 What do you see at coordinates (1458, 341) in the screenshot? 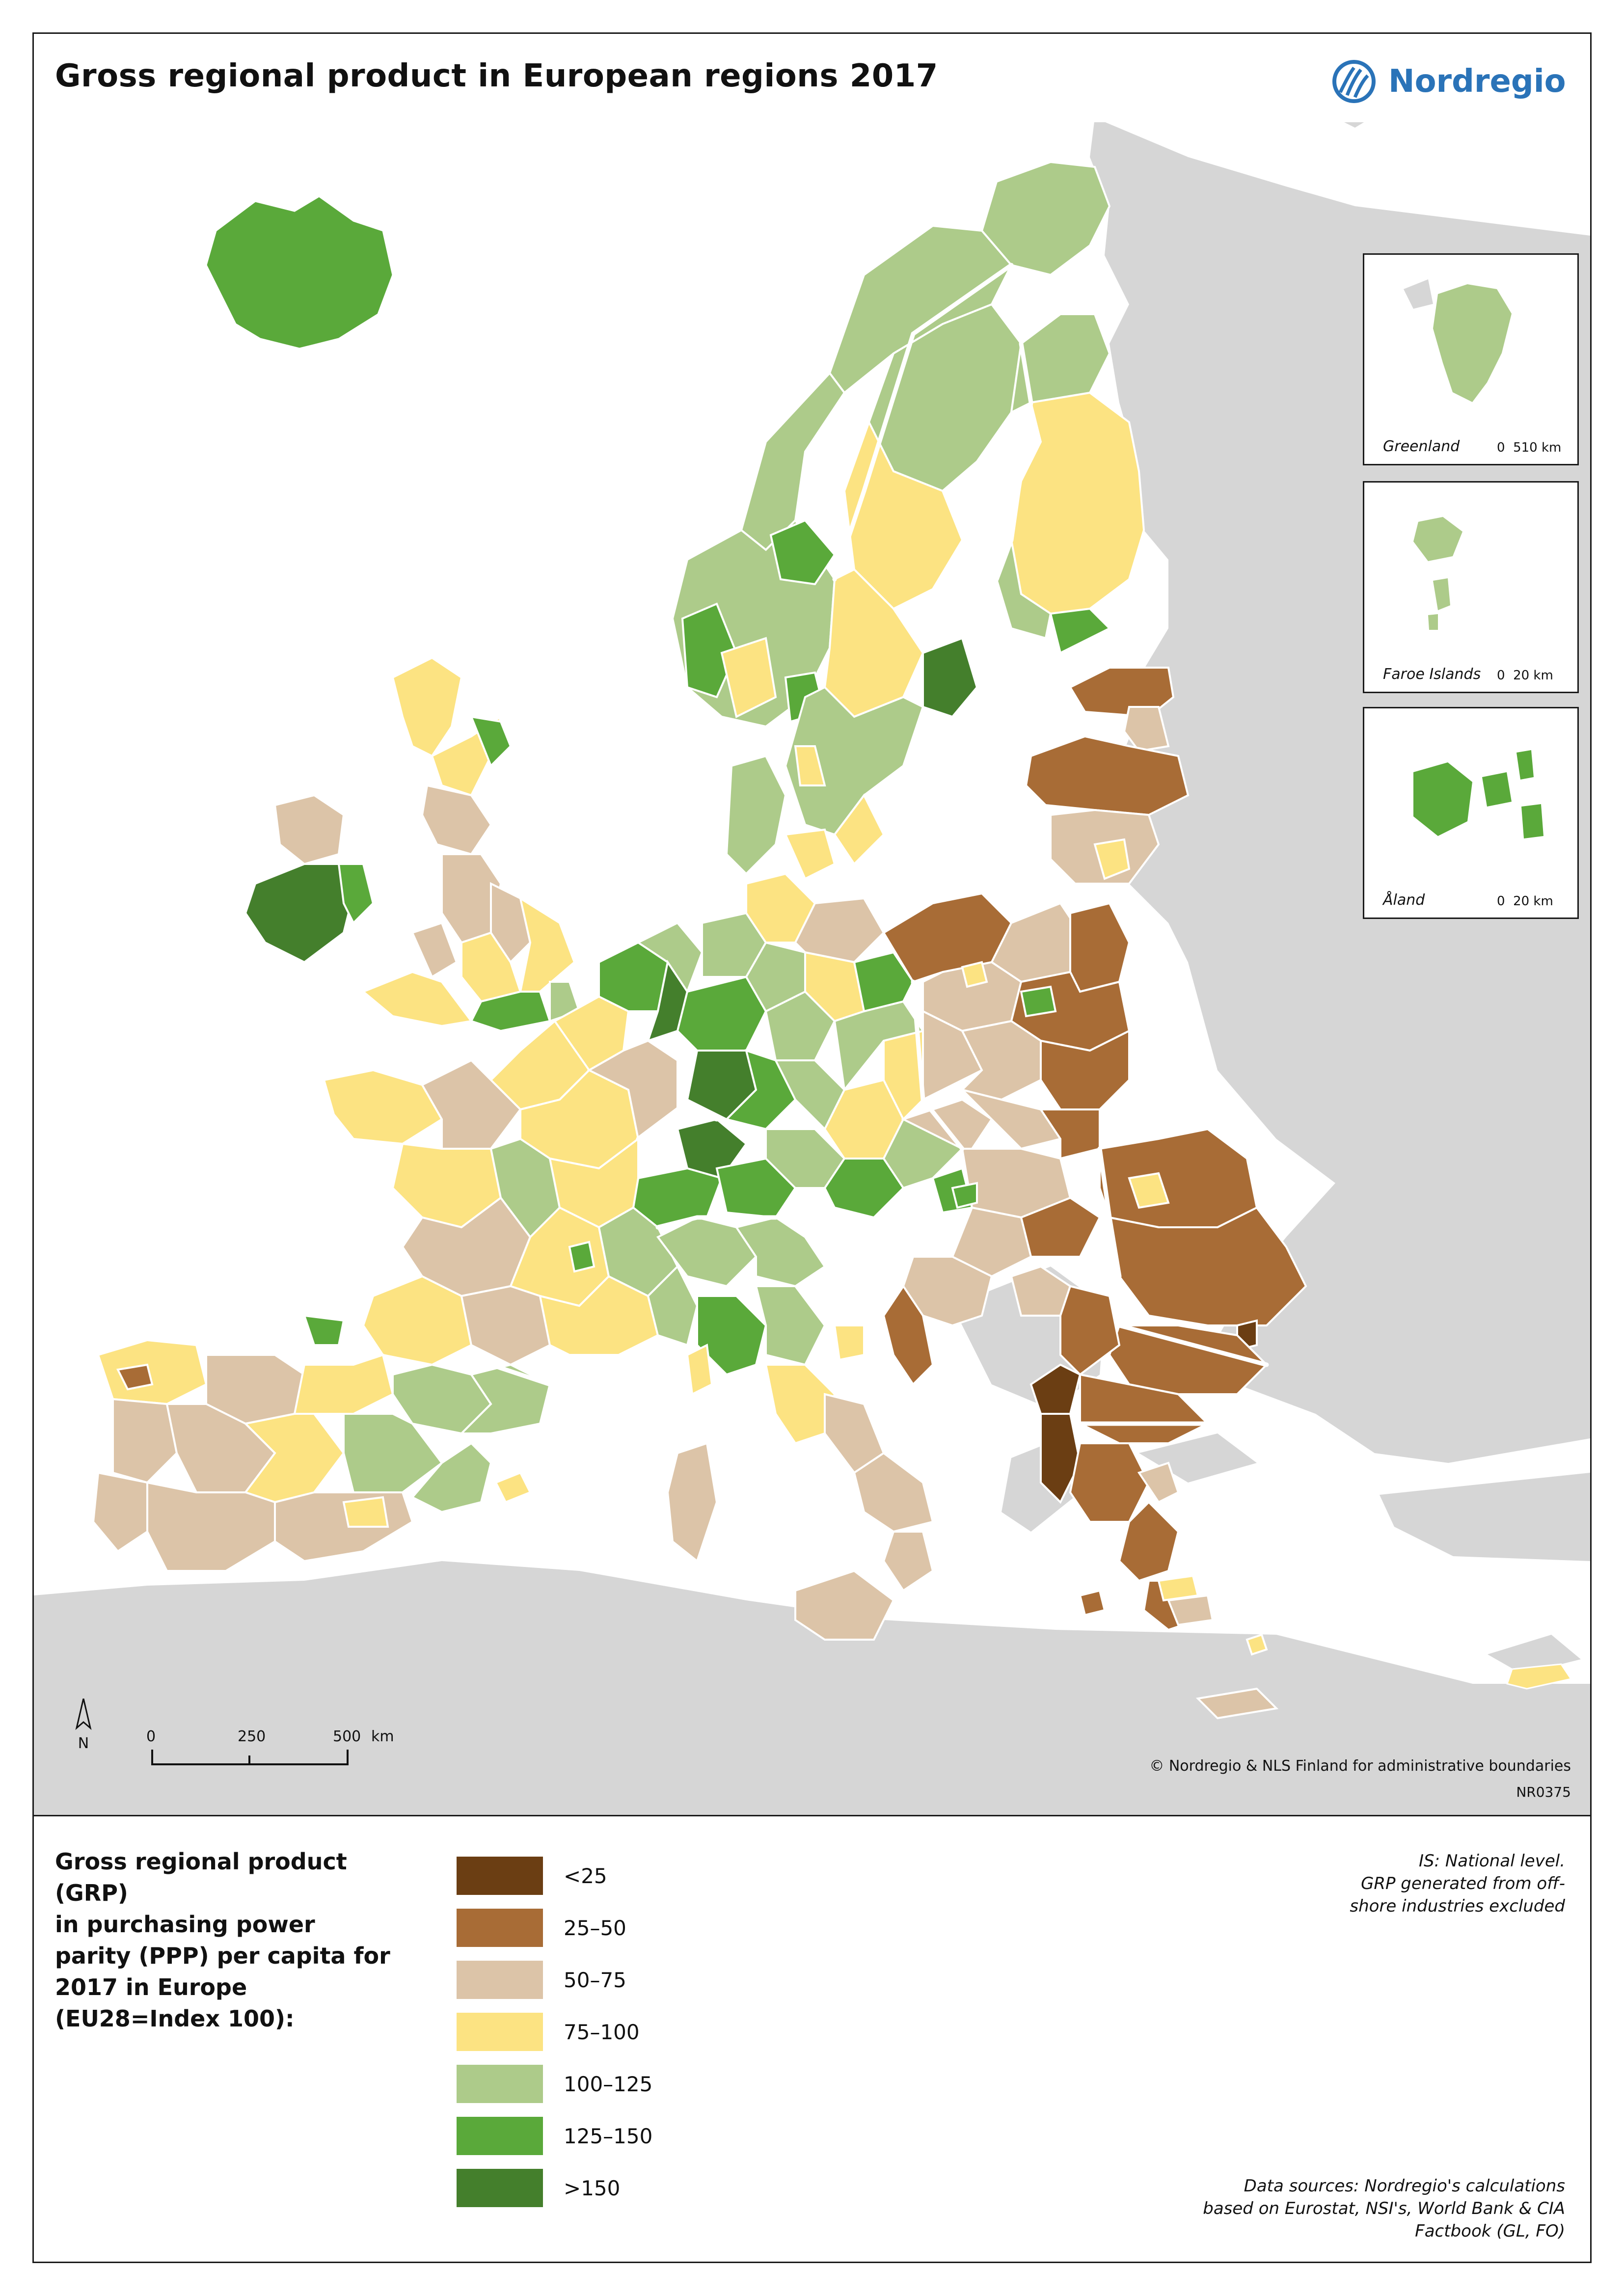
I see `greenland-shape` at bounding box center [1458, 341].